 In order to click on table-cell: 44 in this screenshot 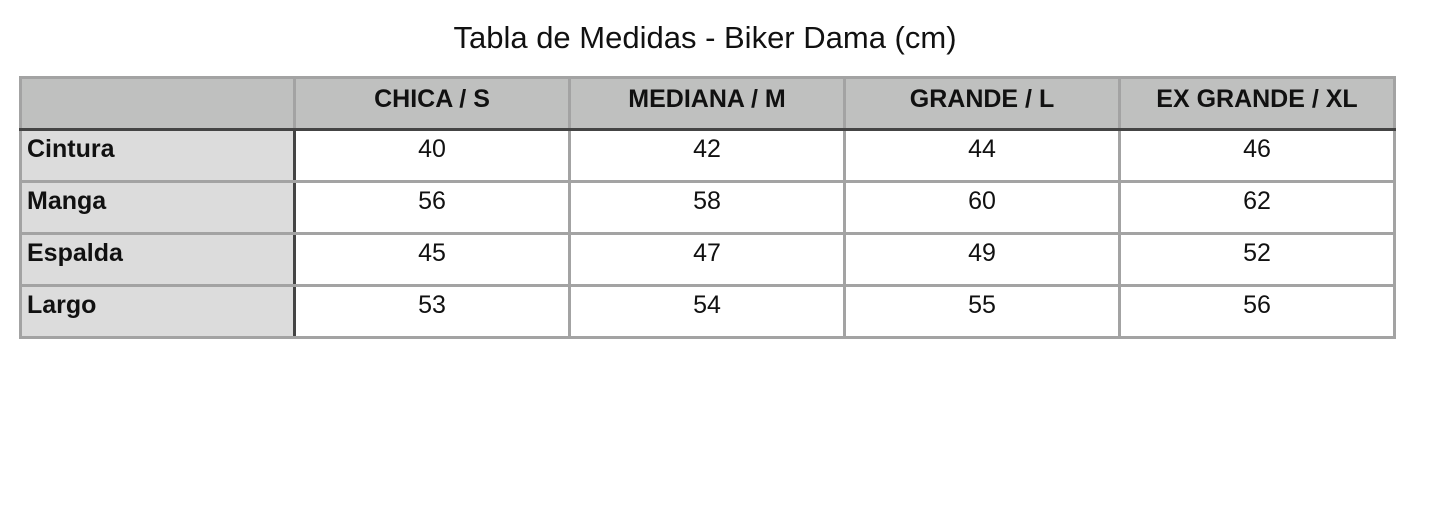, I will do `click(982, 155)`.